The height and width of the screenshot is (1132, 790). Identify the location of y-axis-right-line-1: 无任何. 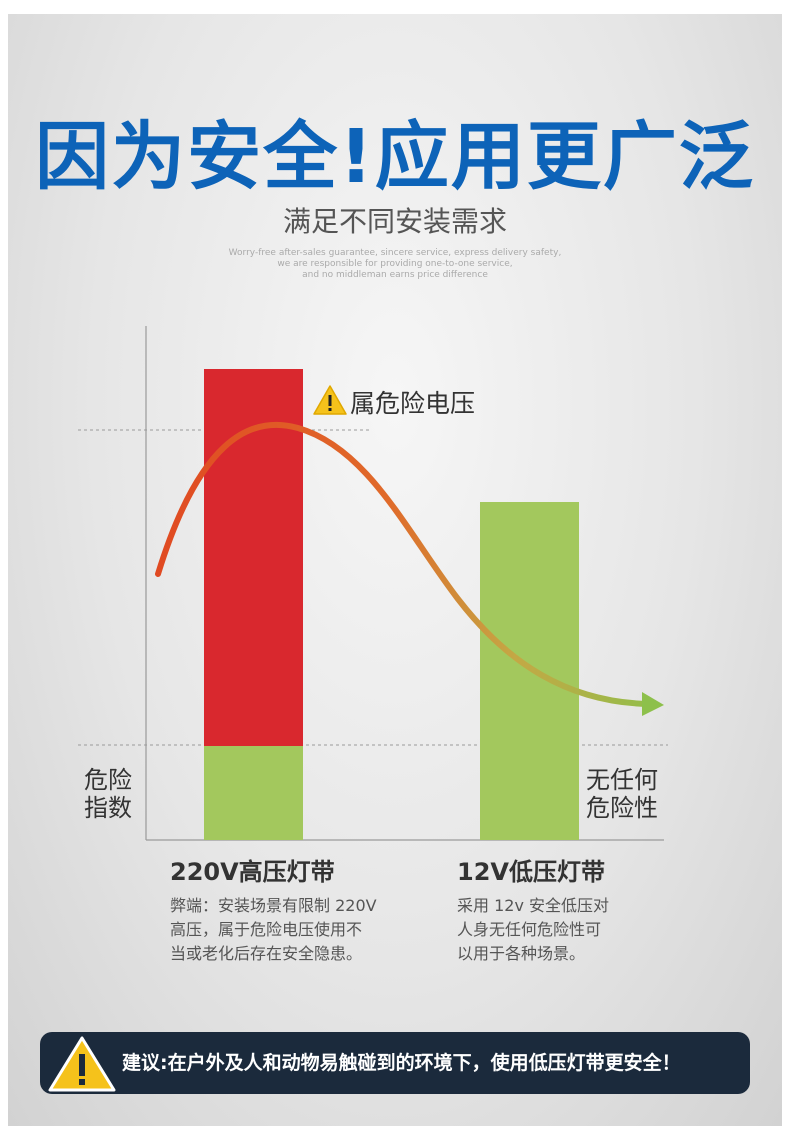
(622, 780).